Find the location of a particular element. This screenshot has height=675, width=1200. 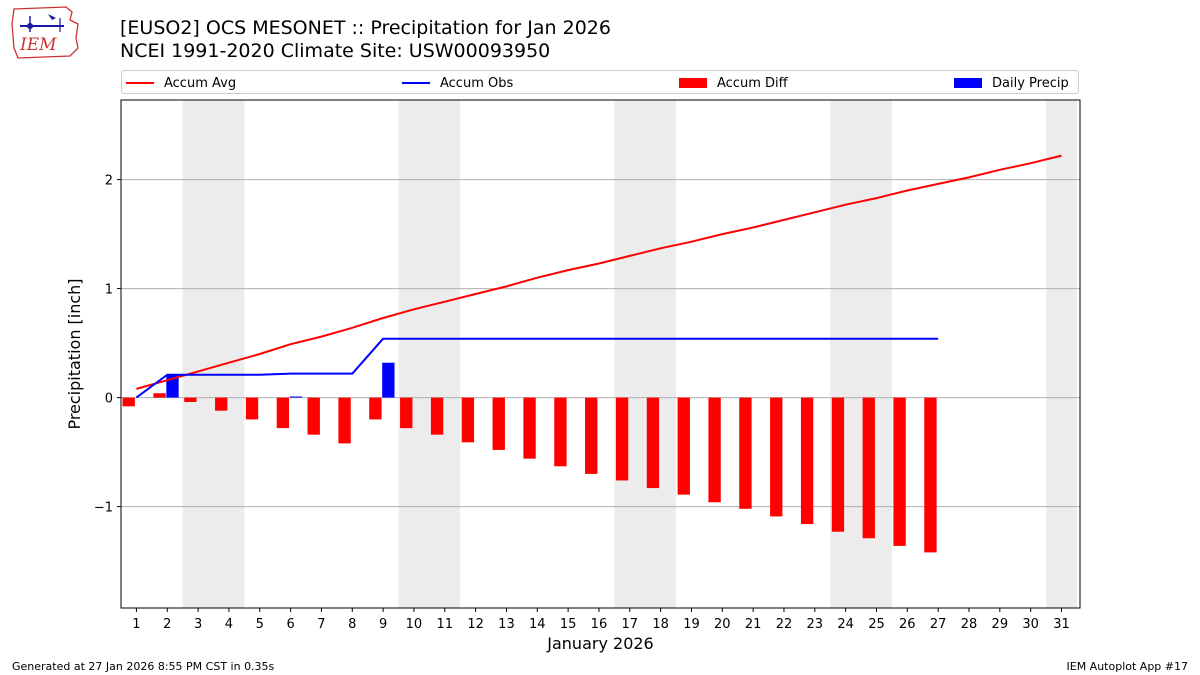

chart-subtitle: NCEI 1991-2020 Climate Site: USW00093950 is located at coordinates (335, 51).